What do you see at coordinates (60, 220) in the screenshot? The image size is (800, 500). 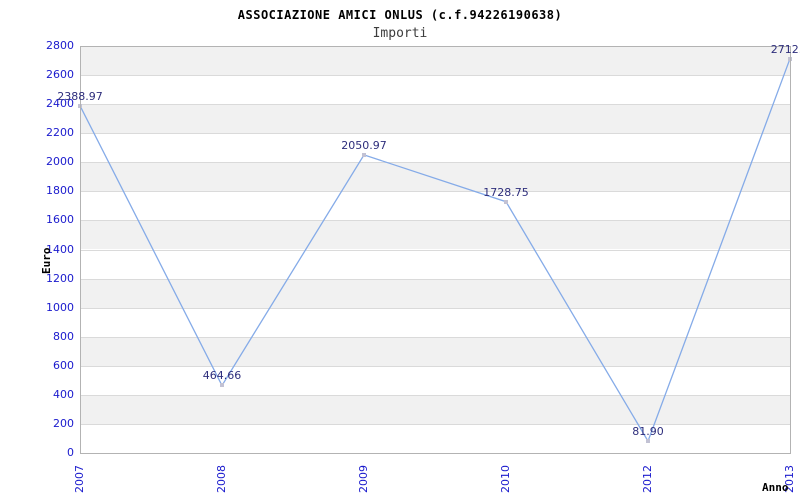 I see `y-tick-label: 1600` at bounding box center [60, 220].